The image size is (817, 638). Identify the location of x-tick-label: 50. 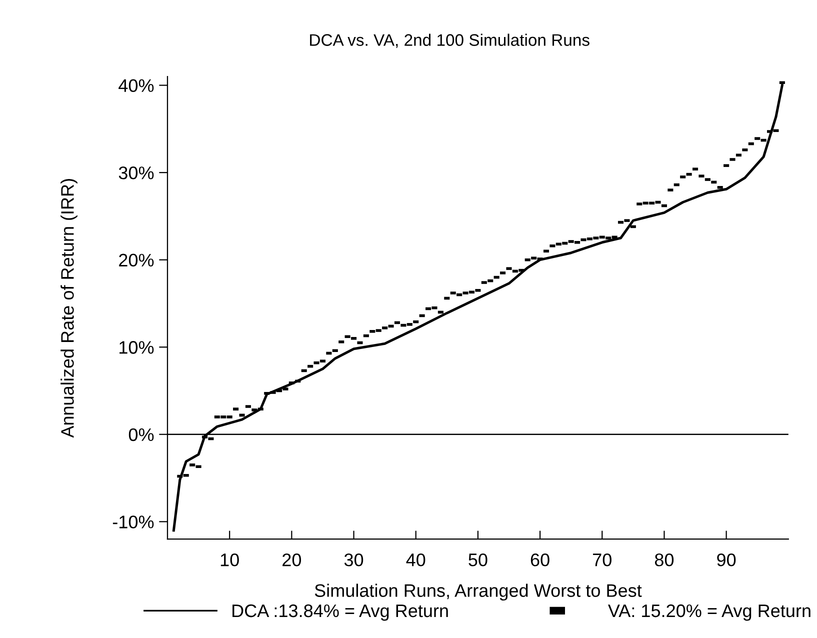
(478, 559).